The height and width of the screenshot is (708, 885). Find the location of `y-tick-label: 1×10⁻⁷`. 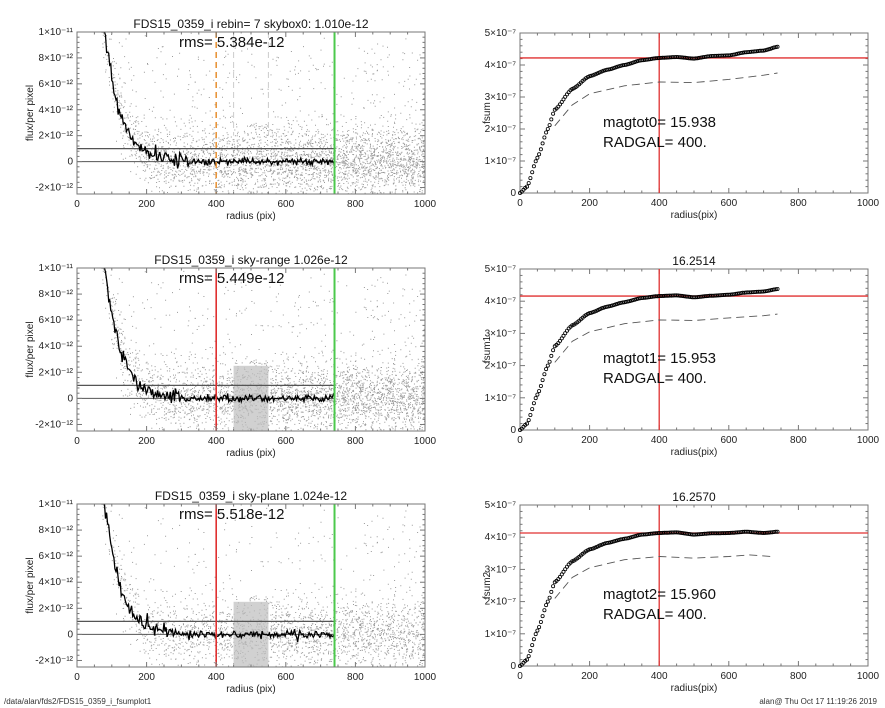

y-tick-label: 1×10⁻⁷ is located at coordinates (501, 634).